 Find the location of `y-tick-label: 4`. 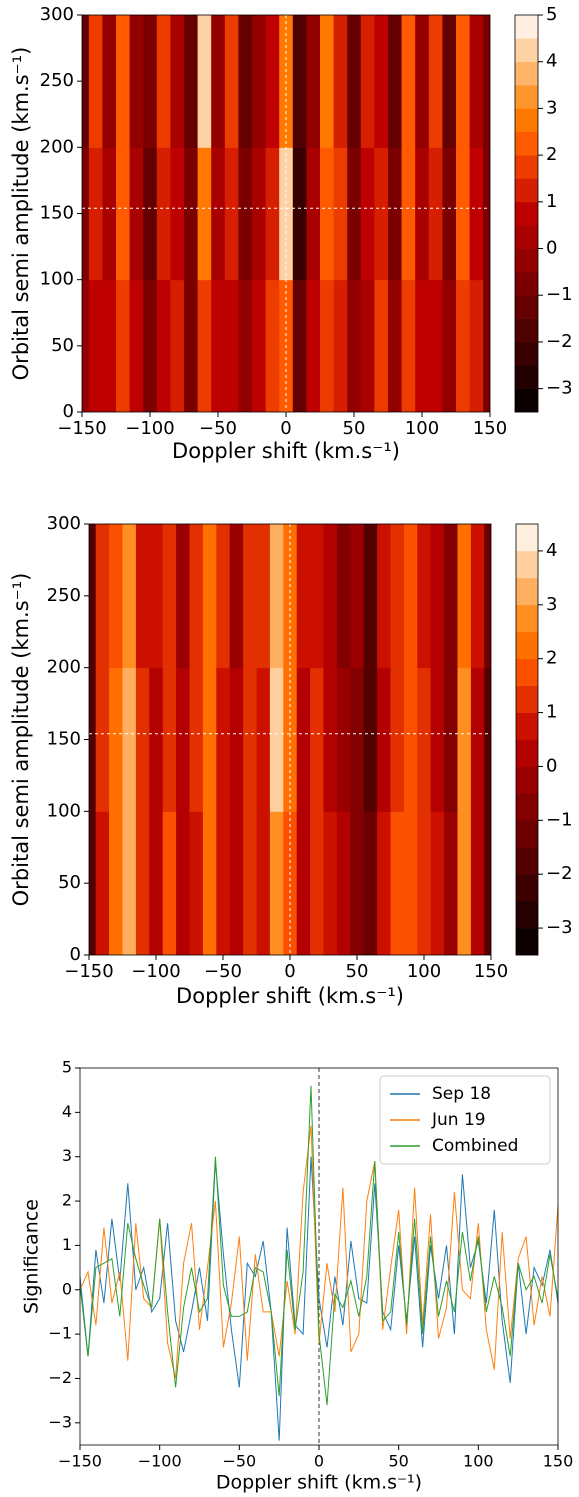

y-tick-label: 4 is located at coordinates (67, 1111).